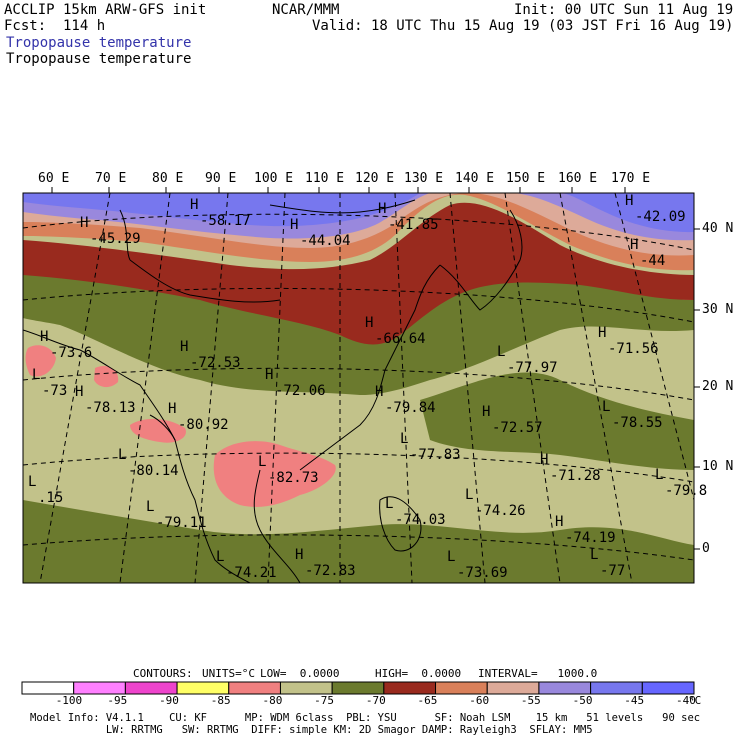  I want to click on shade-minus70-south, so click(358, 541).